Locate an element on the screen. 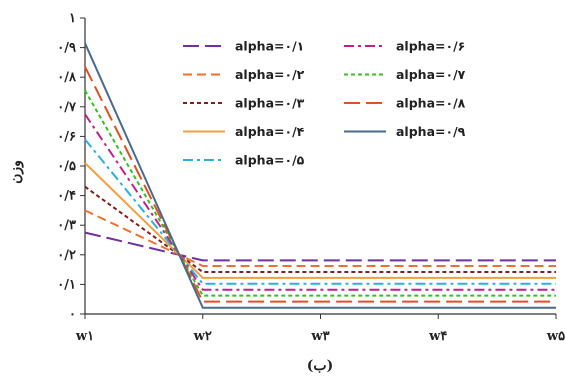  y-axis: ۰ ۰/۱ ۰/۲ ۰/۳ ۰/۴ ۰/۵ ۰/۶ ۰/۷ ۰/۸ ۰/۹ ۱ is located at coordinates (71, 166).